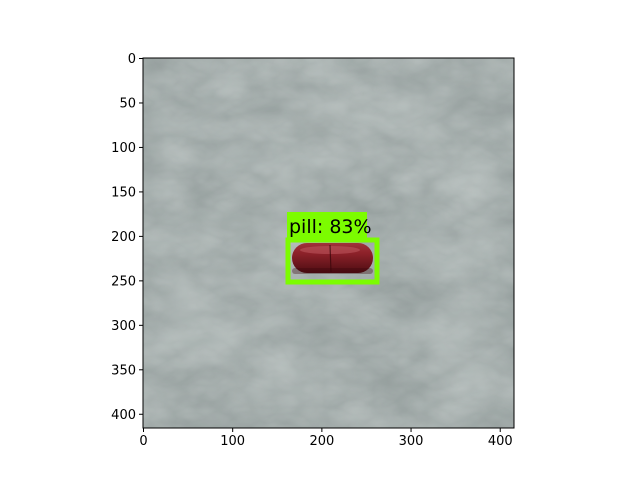  What do you see at coordinates (132, 59) in the screenshot?
I see `y-tick-label: 0` at bounding box center [132, 59].